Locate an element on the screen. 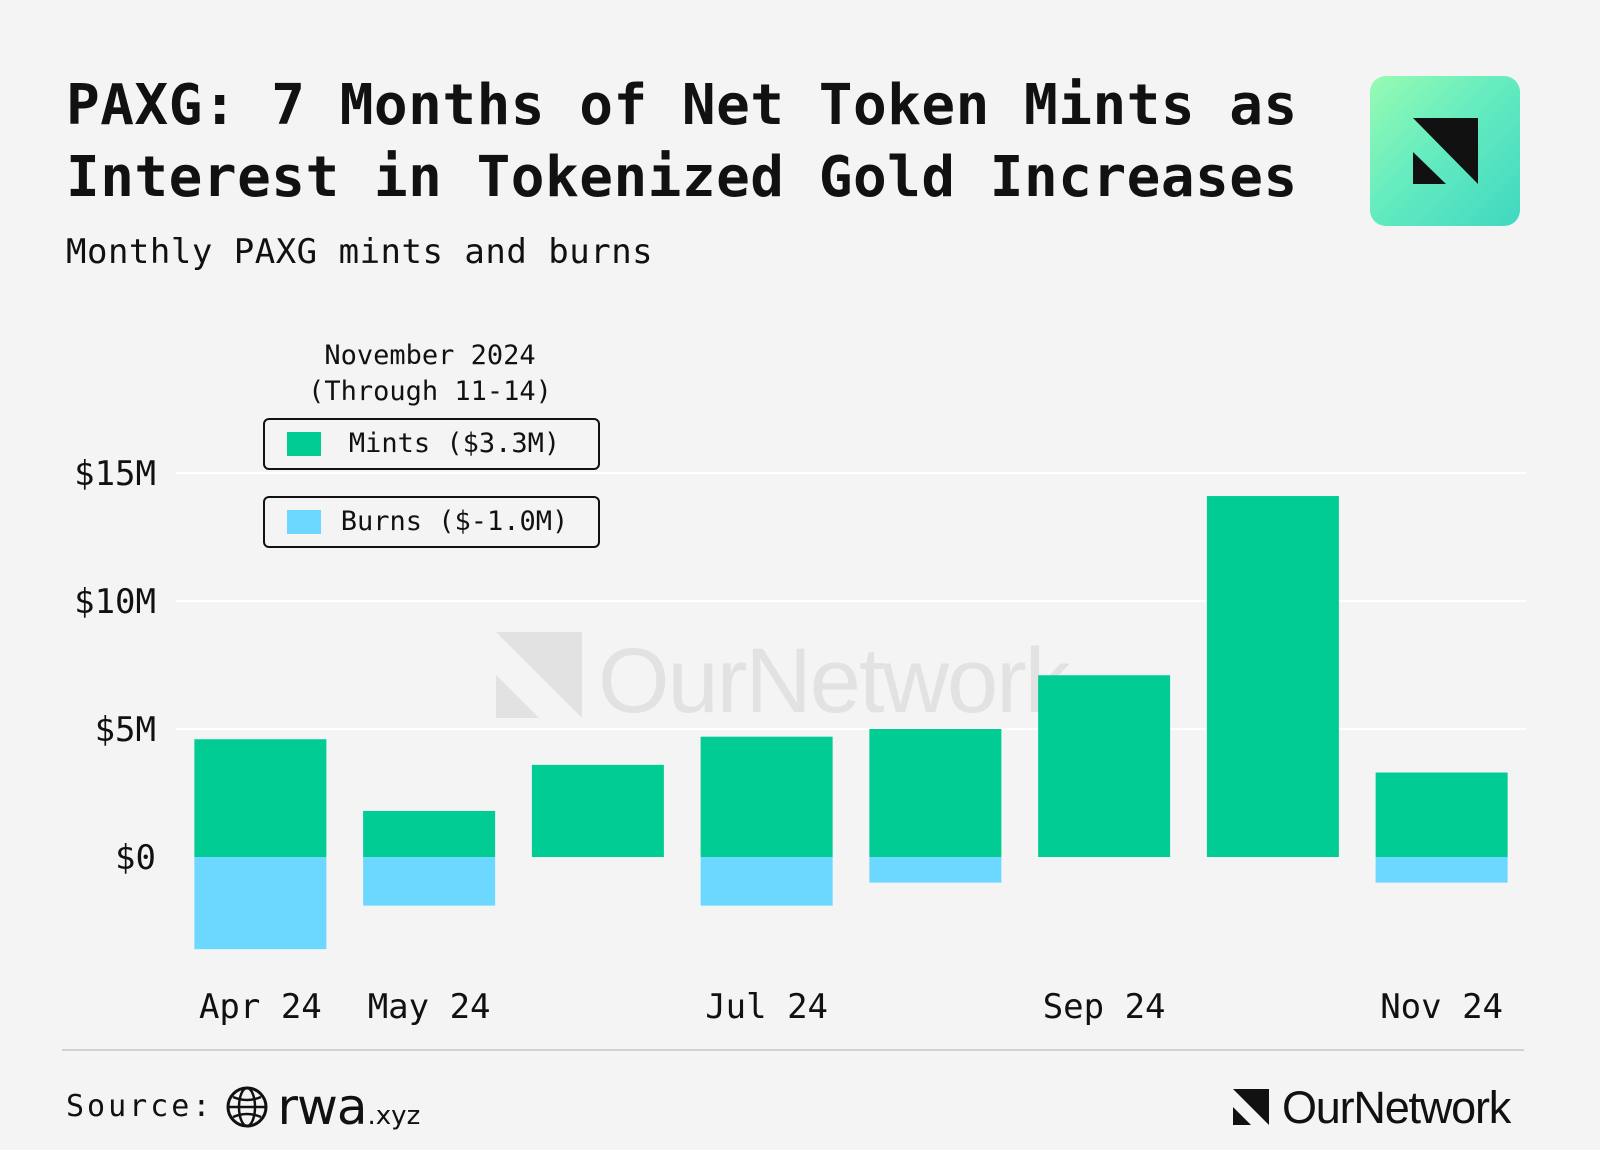 The width and height of the screenshot is (1600, 1150). source-label: Source: is located at coordinates (140, 1106).